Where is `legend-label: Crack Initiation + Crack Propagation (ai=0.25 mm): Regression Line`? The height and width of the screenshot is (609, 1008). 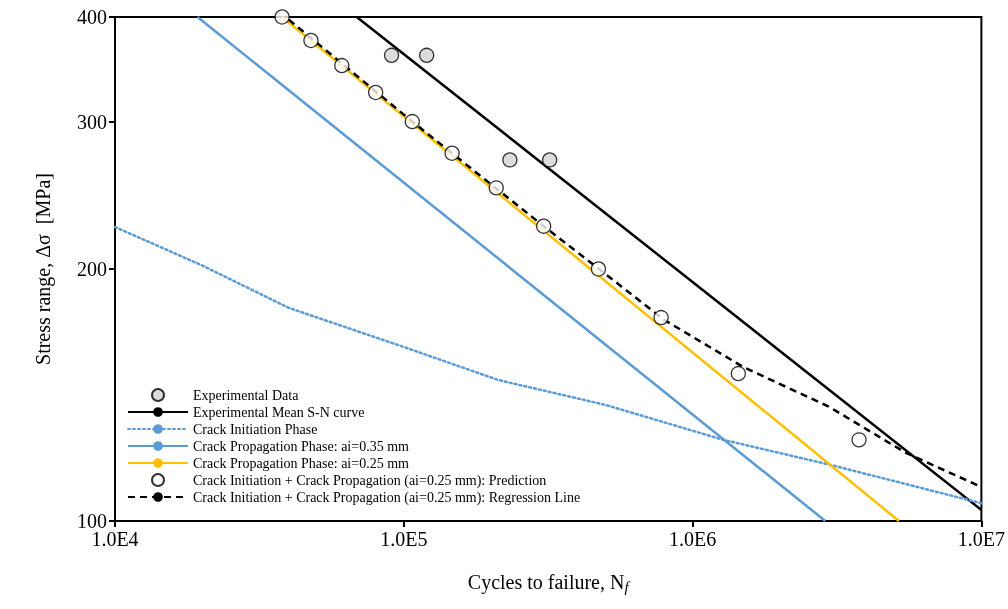 legend-label: Crack Initiation + Crack Propagation (ai=0.25 mm): Regression Line is located at coordinates (387, 497).